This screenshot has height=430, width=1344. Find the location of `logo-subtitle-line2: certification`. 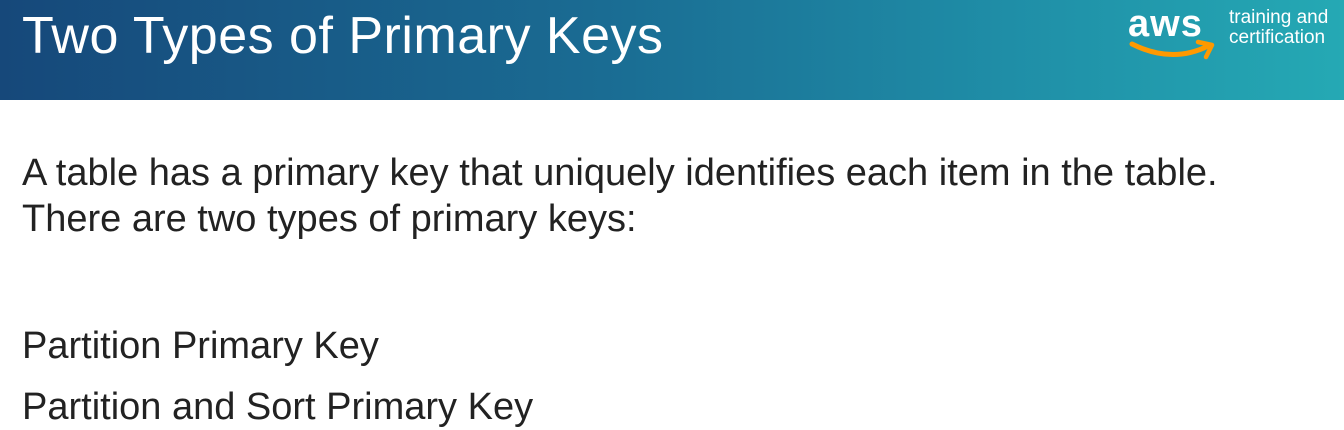

logo-subtitle-line2: certification is located at coordinates (1277, 37).